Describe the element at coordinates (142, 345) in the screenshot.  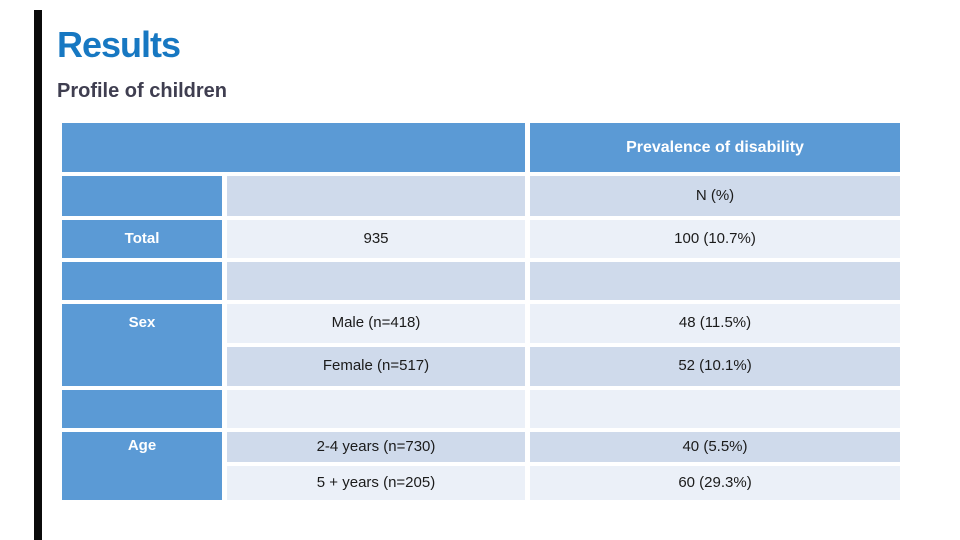
I see `row-label-sex: Sex` at that location.